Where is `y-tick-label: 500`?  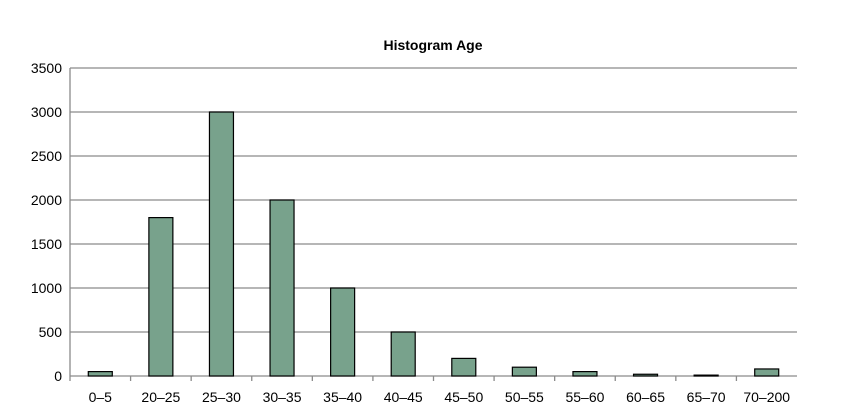 y-tick-label: 500 is located at coordinates (51, 332).